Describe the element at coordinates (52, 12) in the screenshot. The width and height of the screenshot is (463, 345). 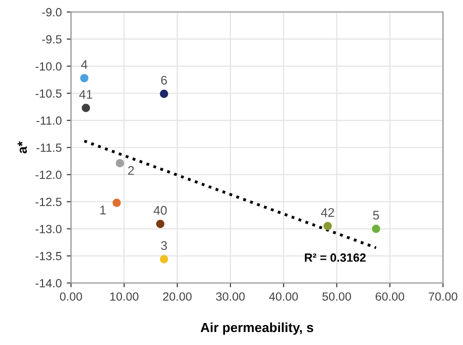
I see `y-tick-label: -9.0` at that location.